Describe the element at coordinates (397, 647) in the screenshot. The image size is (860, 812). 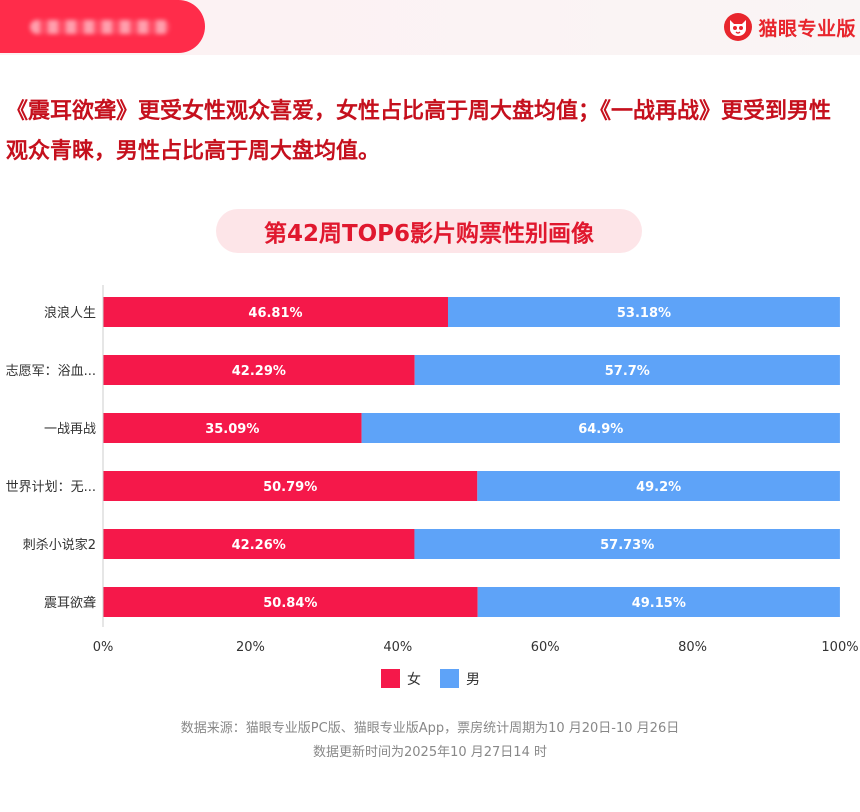
I see `x-tick-label: 40%` at that location.